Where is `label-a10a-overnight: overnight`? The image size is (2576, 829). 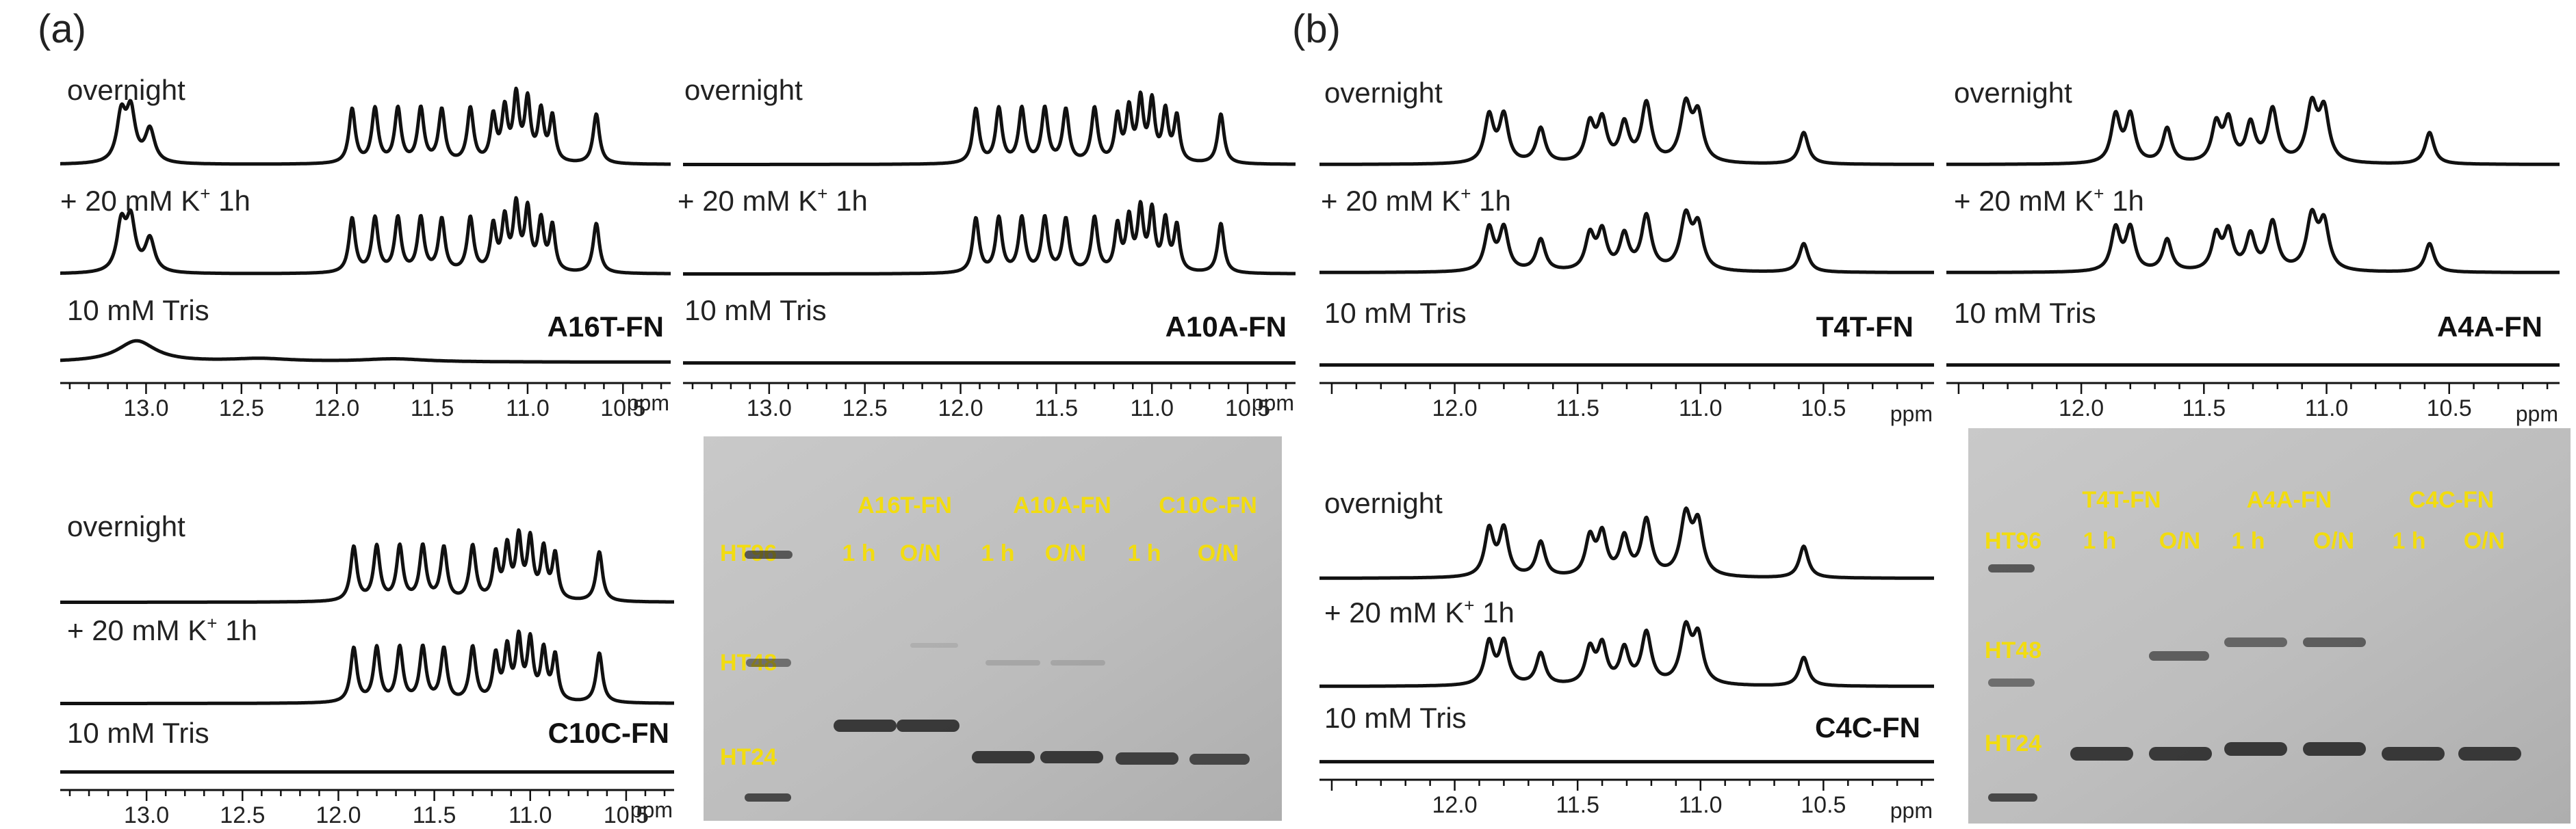 label-a10a-overnight: overnight is located at coordinates (743, 90).